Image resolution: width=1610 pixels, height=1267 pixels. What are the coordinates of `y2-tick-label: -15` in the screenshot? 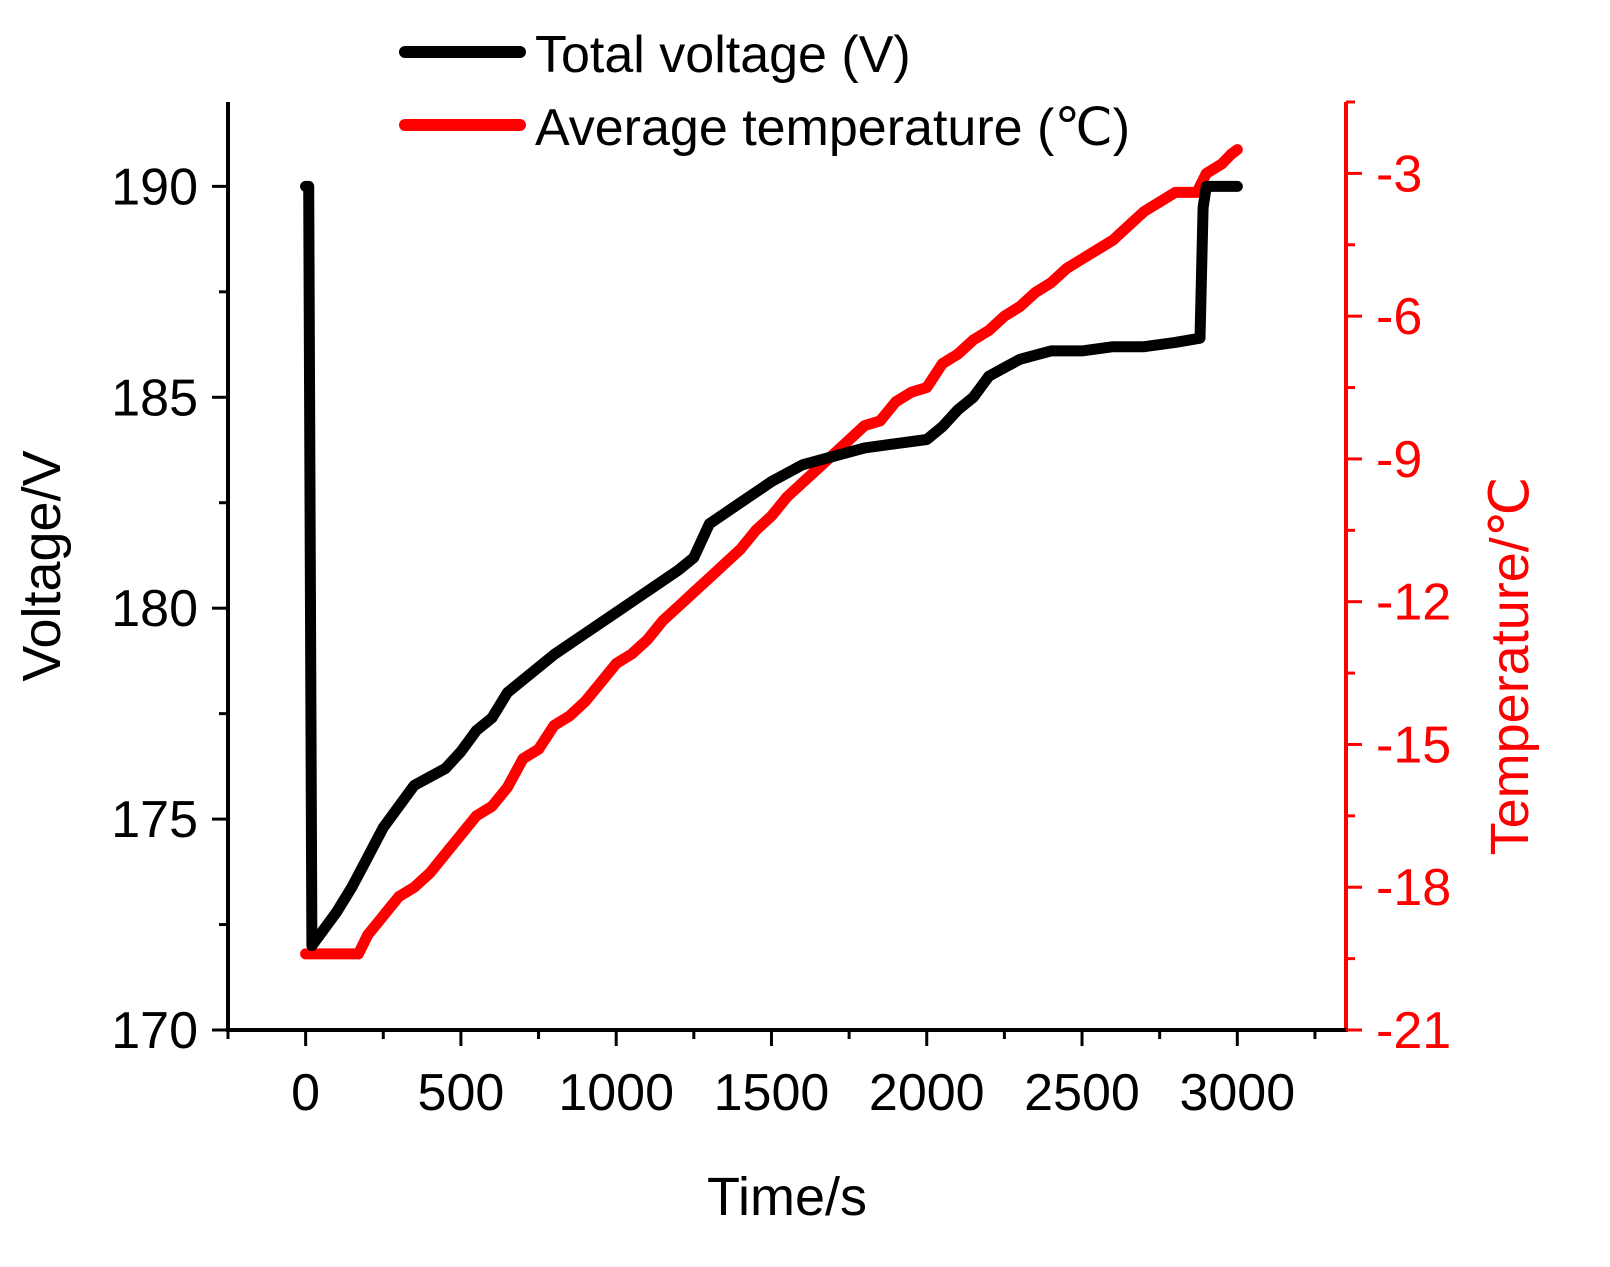 It's located at (1413, 745).